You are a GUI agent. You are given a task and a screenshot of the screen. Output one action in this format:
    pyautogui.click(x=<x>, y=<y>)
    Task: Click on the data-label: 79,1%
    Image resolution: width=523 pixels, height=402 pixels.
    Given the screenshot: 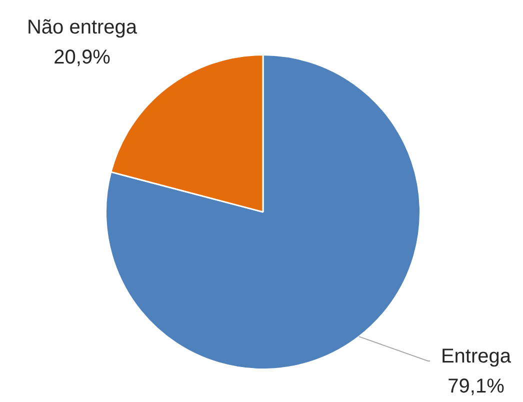 What is the action you would take?
    pyautogui.click(x=476, y=387)
    